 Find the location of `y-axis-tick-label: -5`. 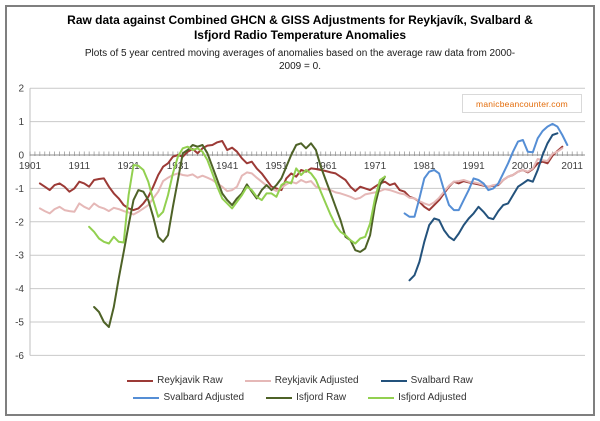

y-axis-tick-label: -5 is located at coordinates (19, 323).